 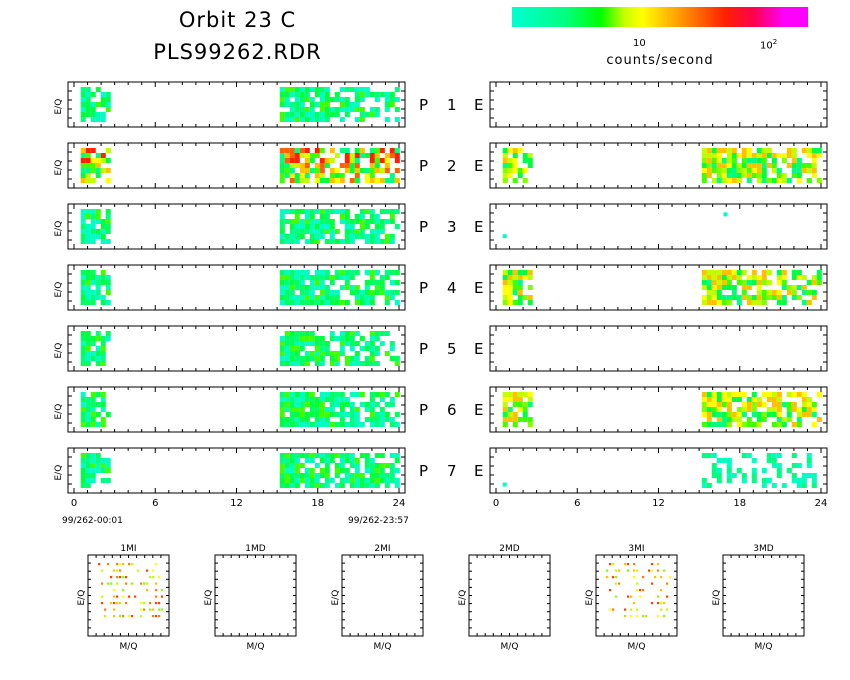 I want to click on time-end-label: 99/262-23:57, so click(x=378, y=521).